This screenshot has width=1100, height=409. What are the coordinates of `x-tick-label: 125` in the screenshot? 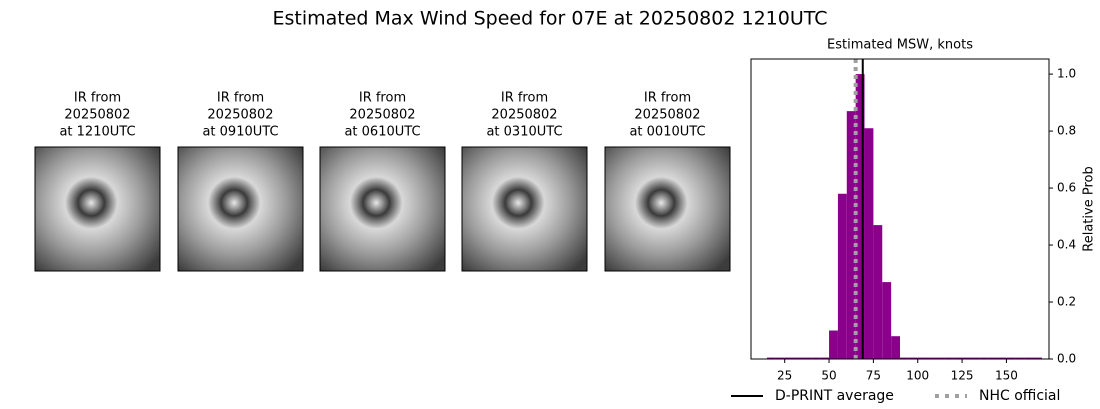 It's located at (962, 376).